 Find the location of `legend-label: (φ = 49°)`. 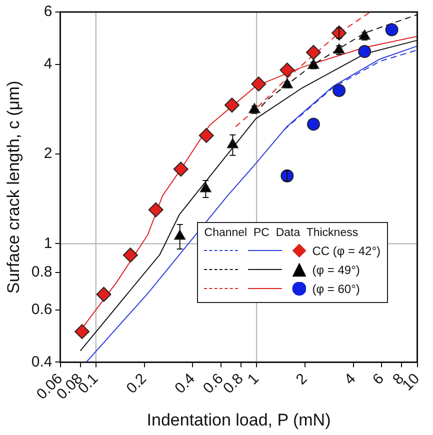

legend-label: (φ = 49°) is located at coordinates (336, 269).